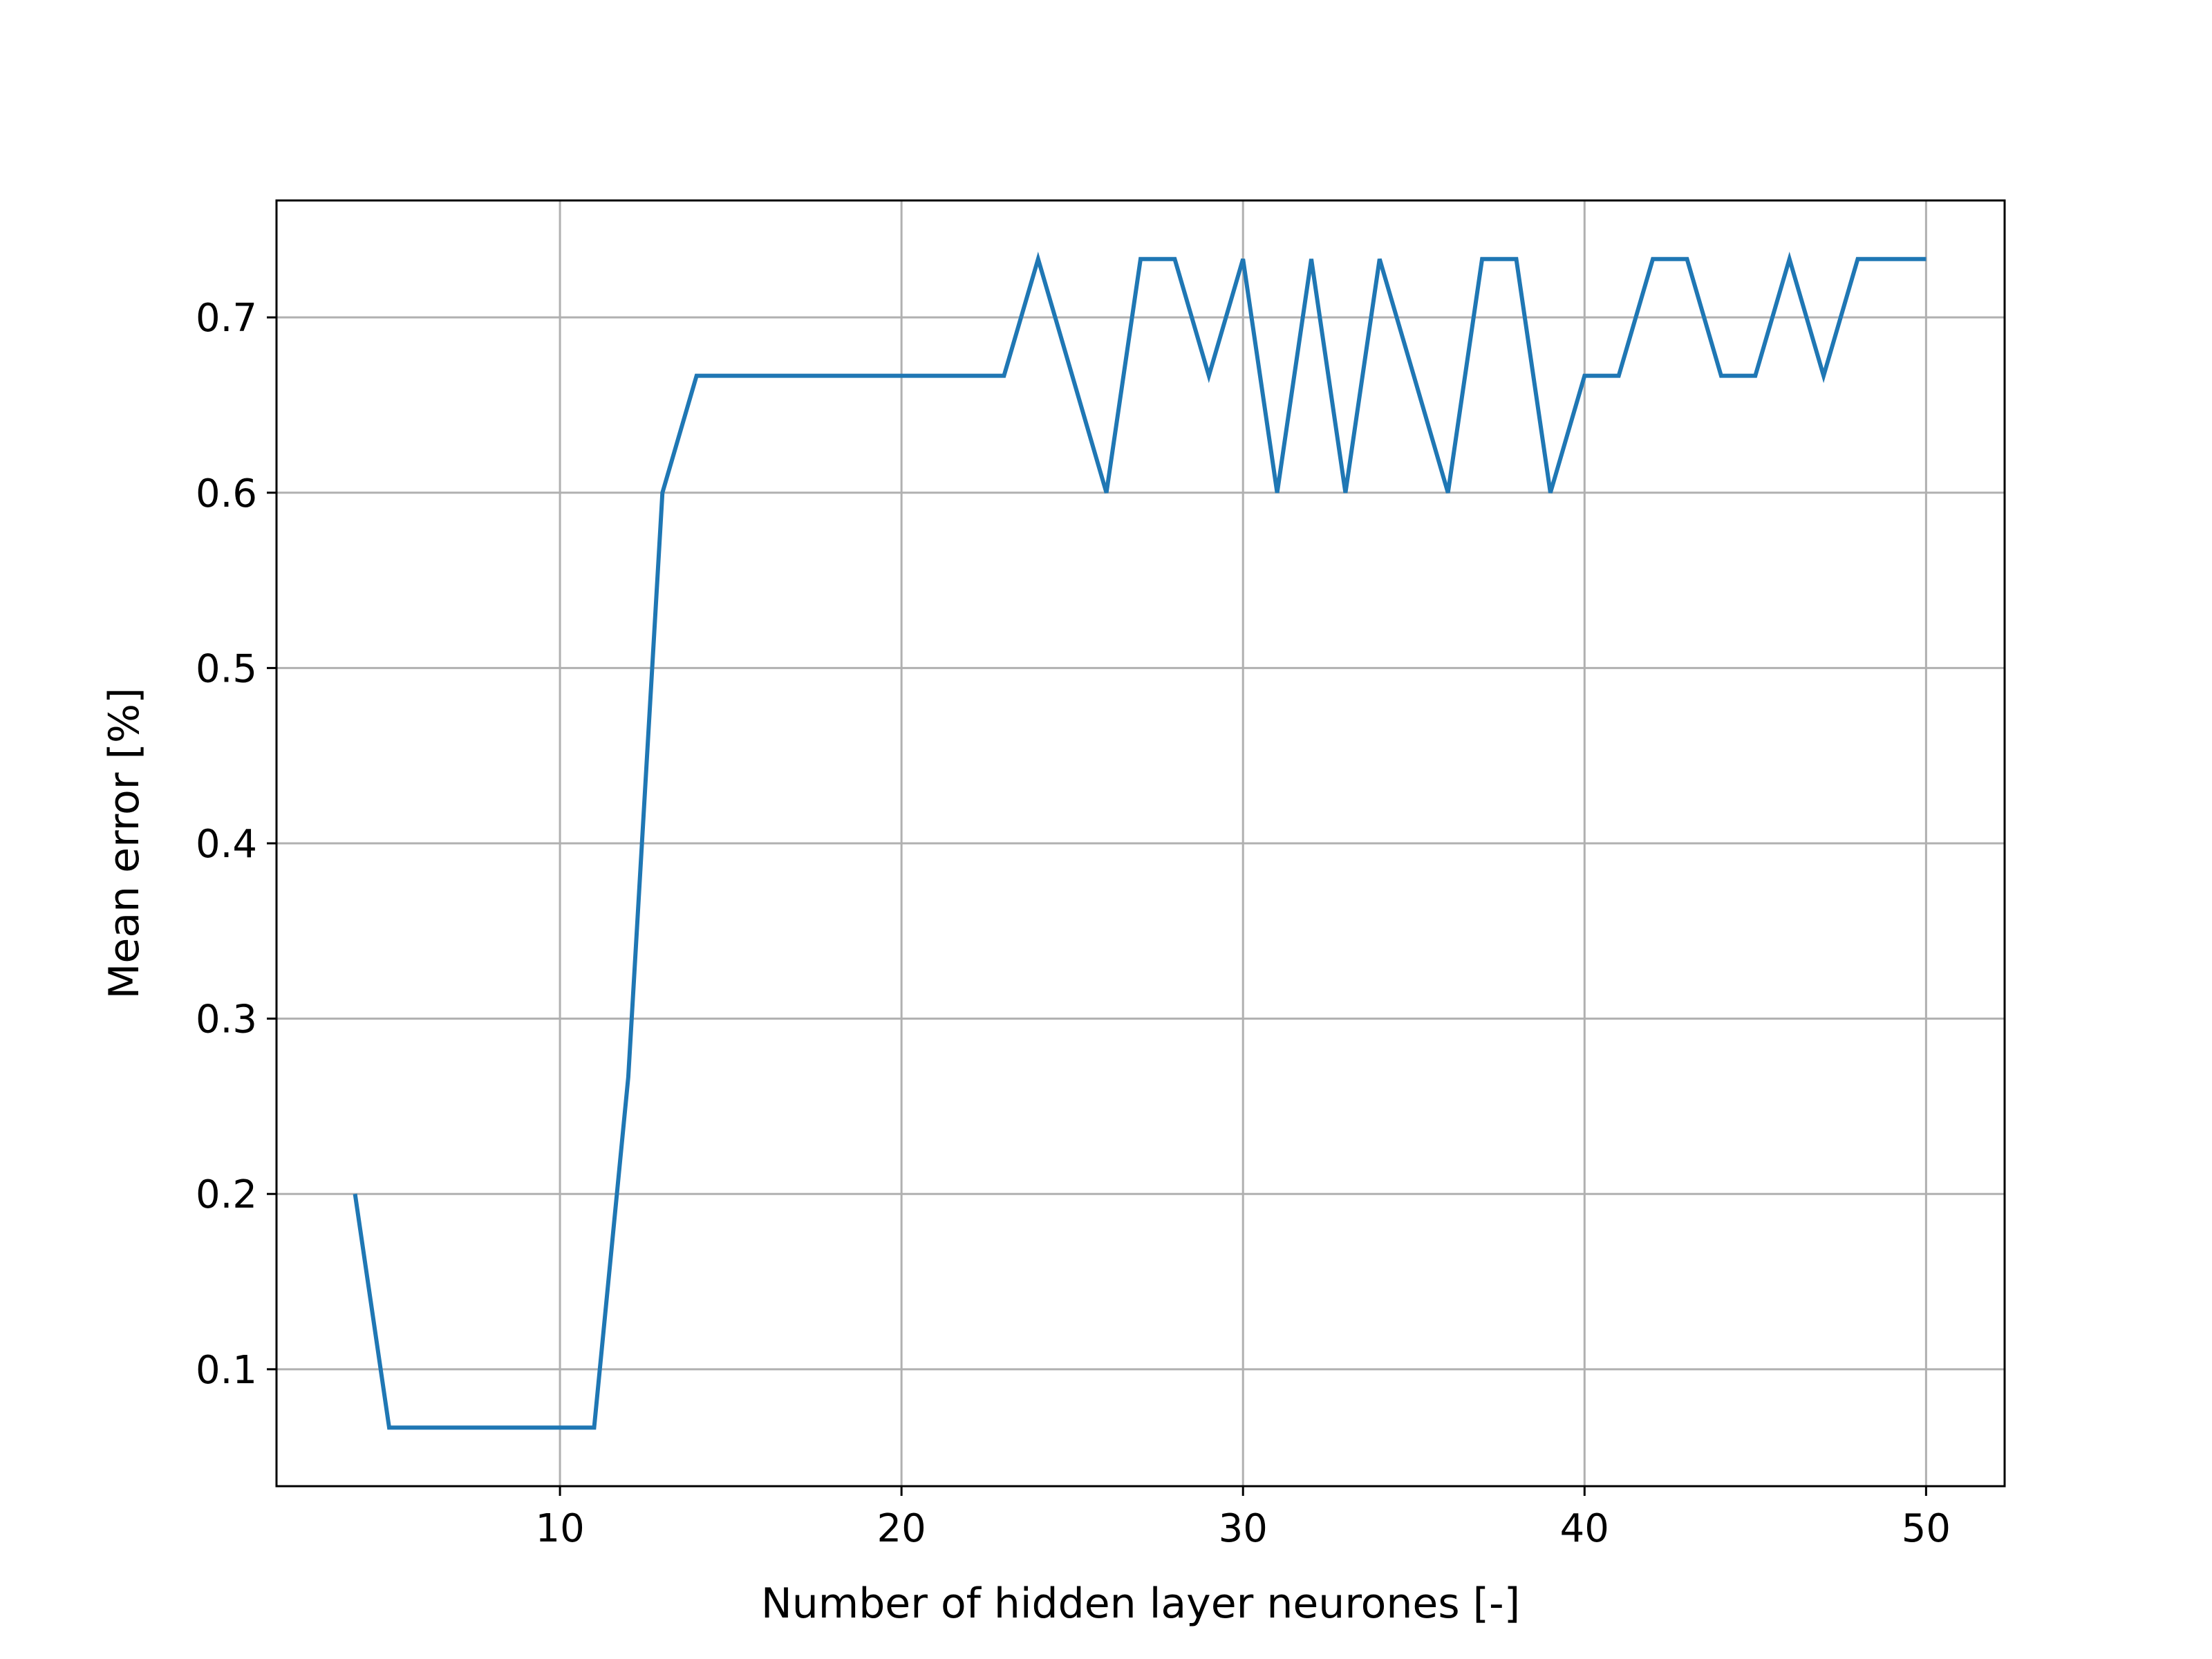 The image size is (2212, 1659). What do you see at coordinates (1926, 1529) in the screenshot?
I see `x-tick-label: 50` at bounding box center [1926, 1529].